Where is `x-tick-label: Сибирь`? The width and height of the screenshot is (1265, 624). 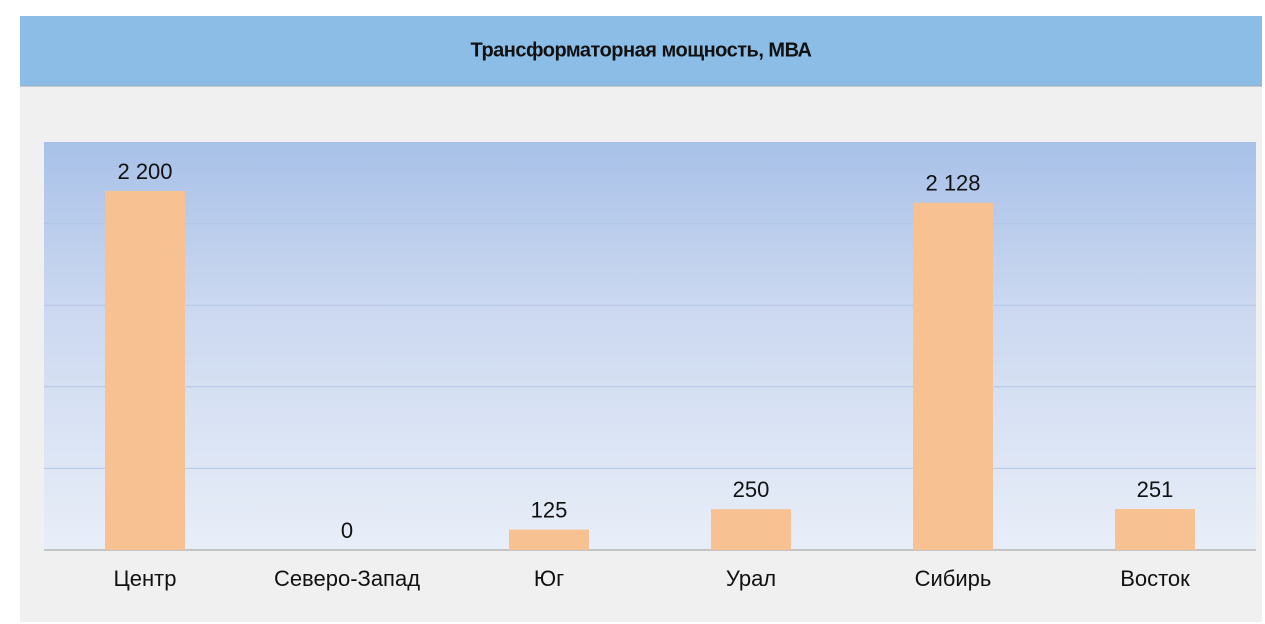 x-tick-label: Сибирь is located at coordinates (953, 578).